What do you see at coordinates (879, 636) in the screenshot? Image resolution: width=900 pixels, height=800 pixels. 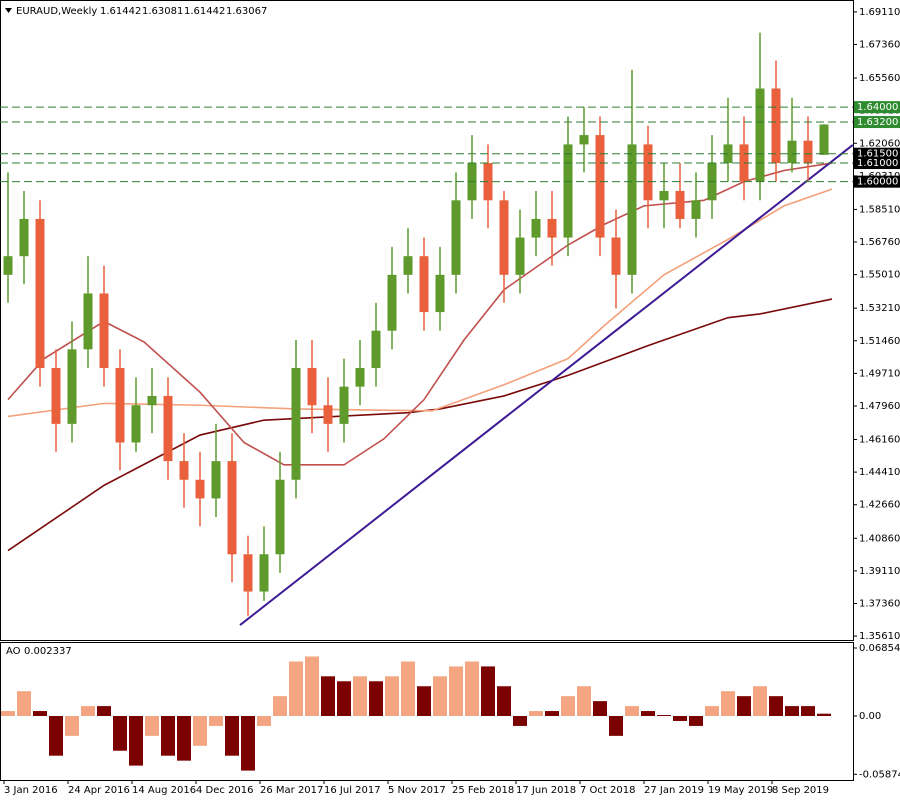 I see `y-tick-label: 1.35610` at bounding box center [879, 636].